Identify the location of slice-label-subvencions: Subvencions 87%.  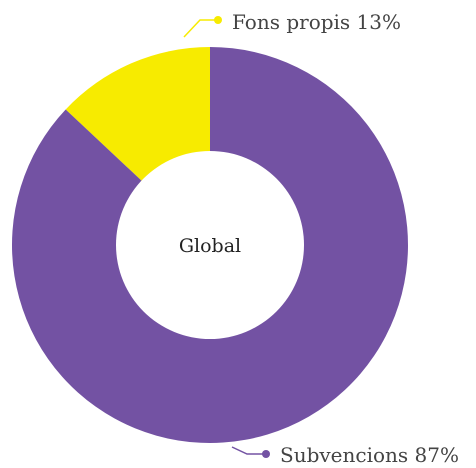
(369, 455).